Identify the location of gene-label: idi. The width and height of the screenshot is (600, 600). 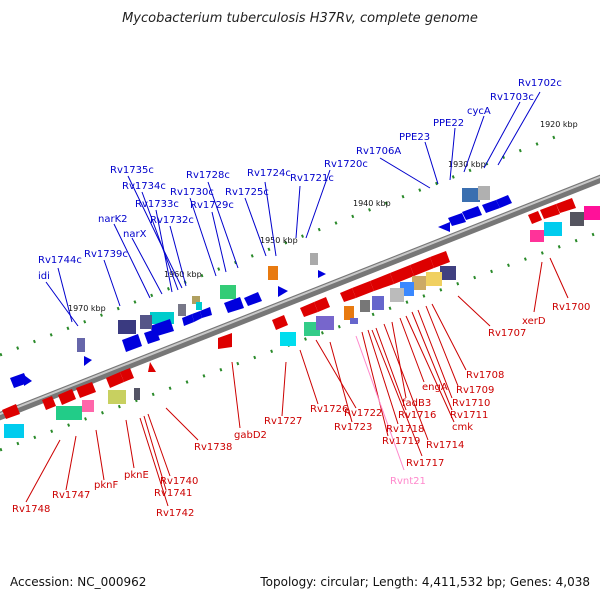
(44, 276).